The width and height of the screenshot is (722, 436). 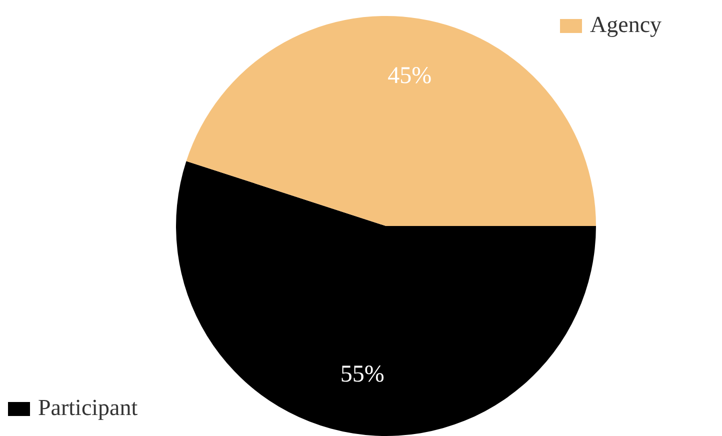 I want to click on data-label: 55%, so click(x=362, y=375).